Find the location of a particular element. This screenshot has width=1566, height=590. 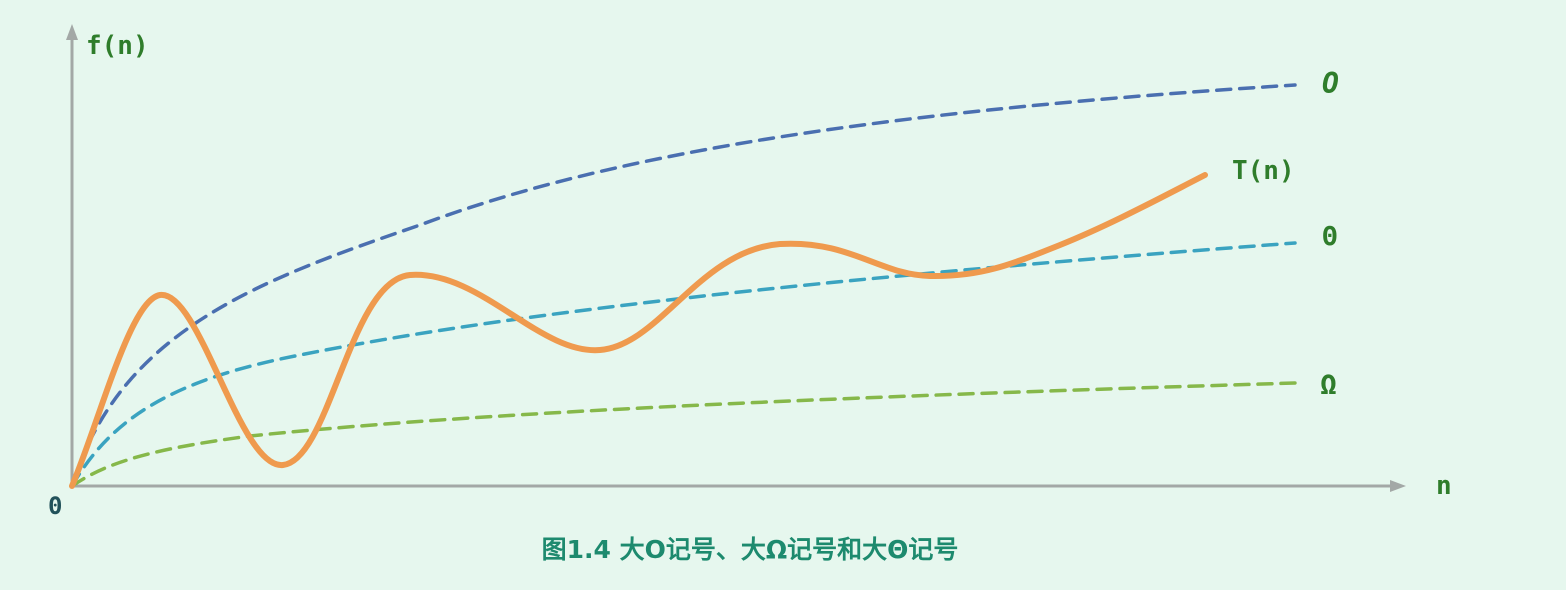

origin-label: 0 is located at coordinates (55, 506).